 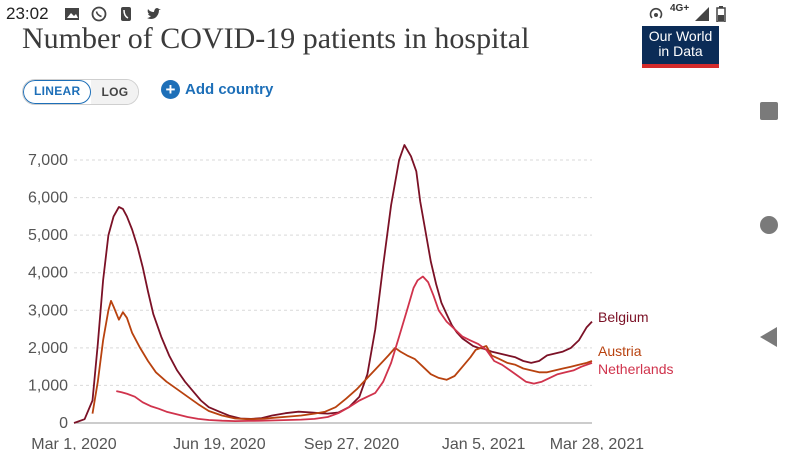 What do you see at coordinates (48, 235) in the screenshot?
I see `y-tick-label: 5,000` at bounding box center [48, 235].